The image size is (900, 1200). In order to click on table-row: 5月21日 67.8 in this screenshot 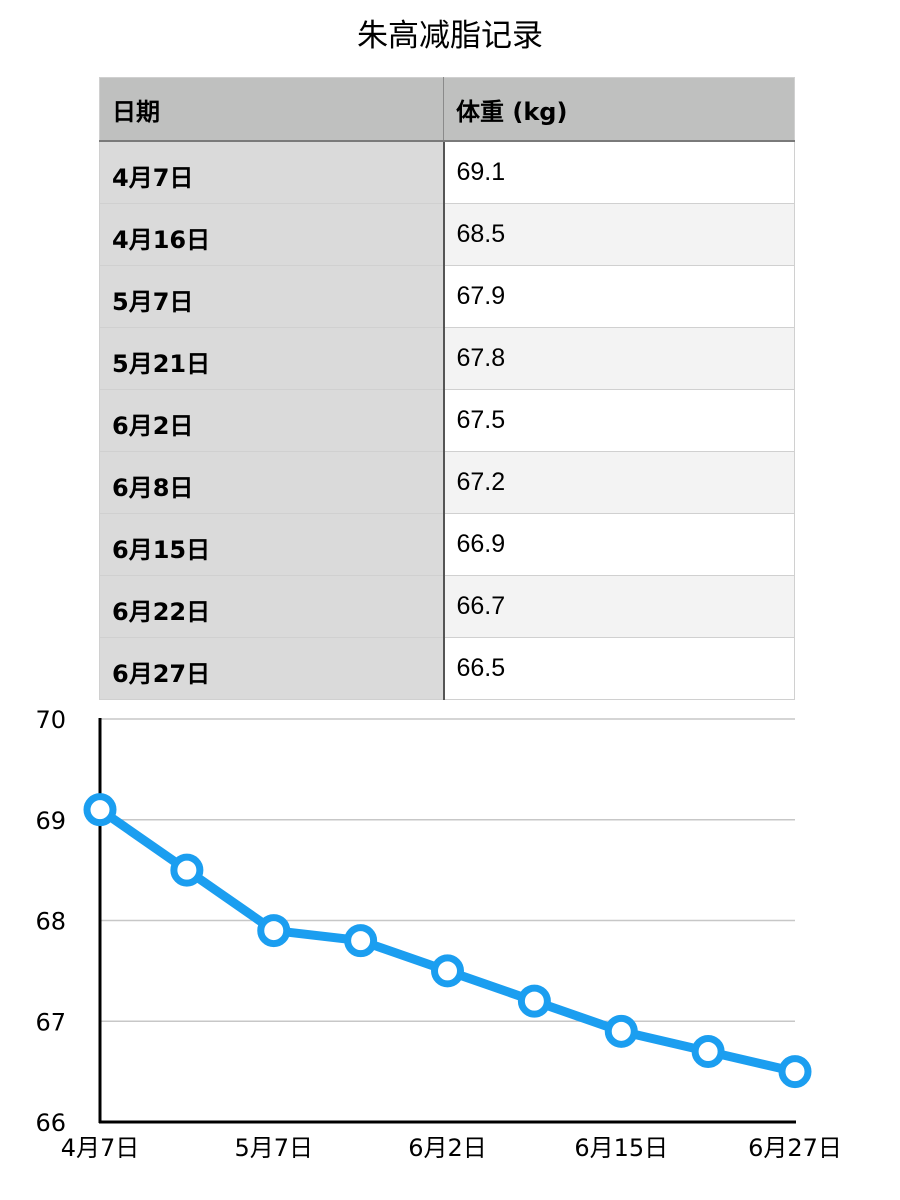, I will do `click(447, 358)`.